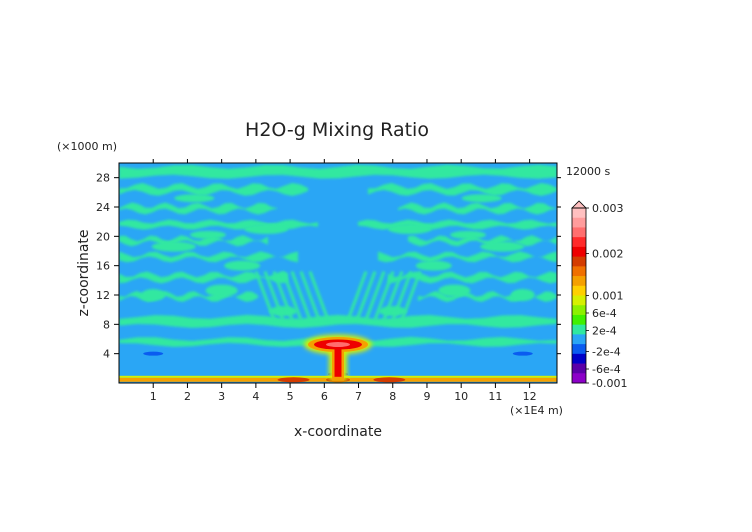 Image resolution: width=752 pixels, height=532 pixels. What do you see at coordinates (337, 130) in the screenshot?
I see `chart-title: H2O-g Mixing Ratio` at bounding box center [337, 130].